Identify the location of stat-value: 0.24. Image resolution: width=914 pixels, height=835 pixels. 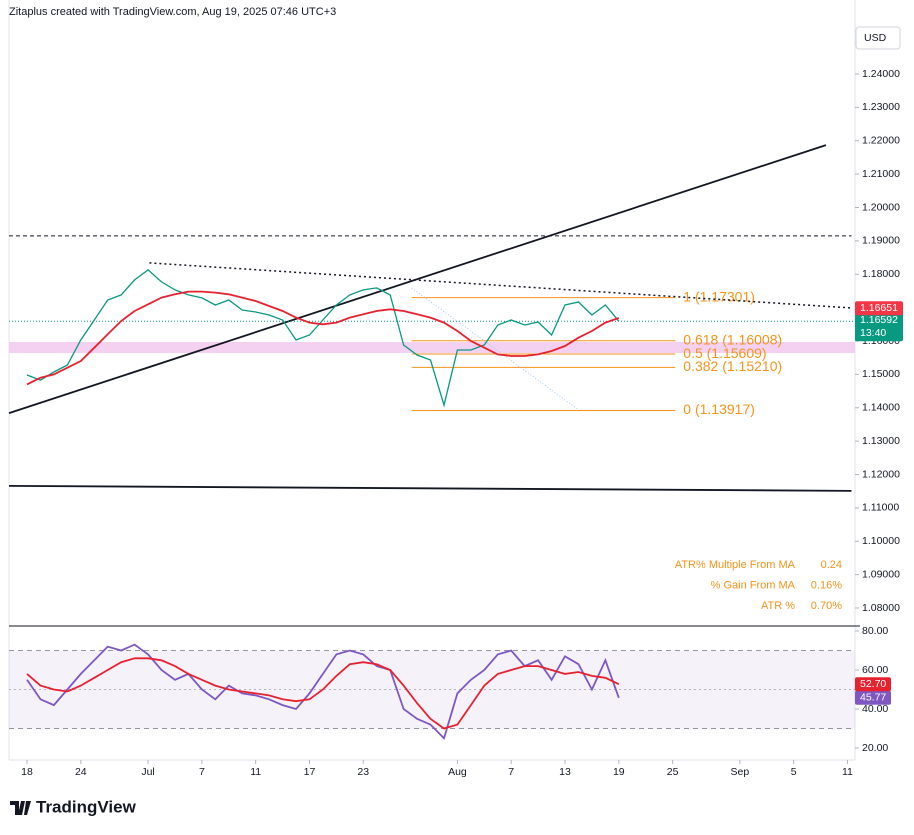
(831, 565).